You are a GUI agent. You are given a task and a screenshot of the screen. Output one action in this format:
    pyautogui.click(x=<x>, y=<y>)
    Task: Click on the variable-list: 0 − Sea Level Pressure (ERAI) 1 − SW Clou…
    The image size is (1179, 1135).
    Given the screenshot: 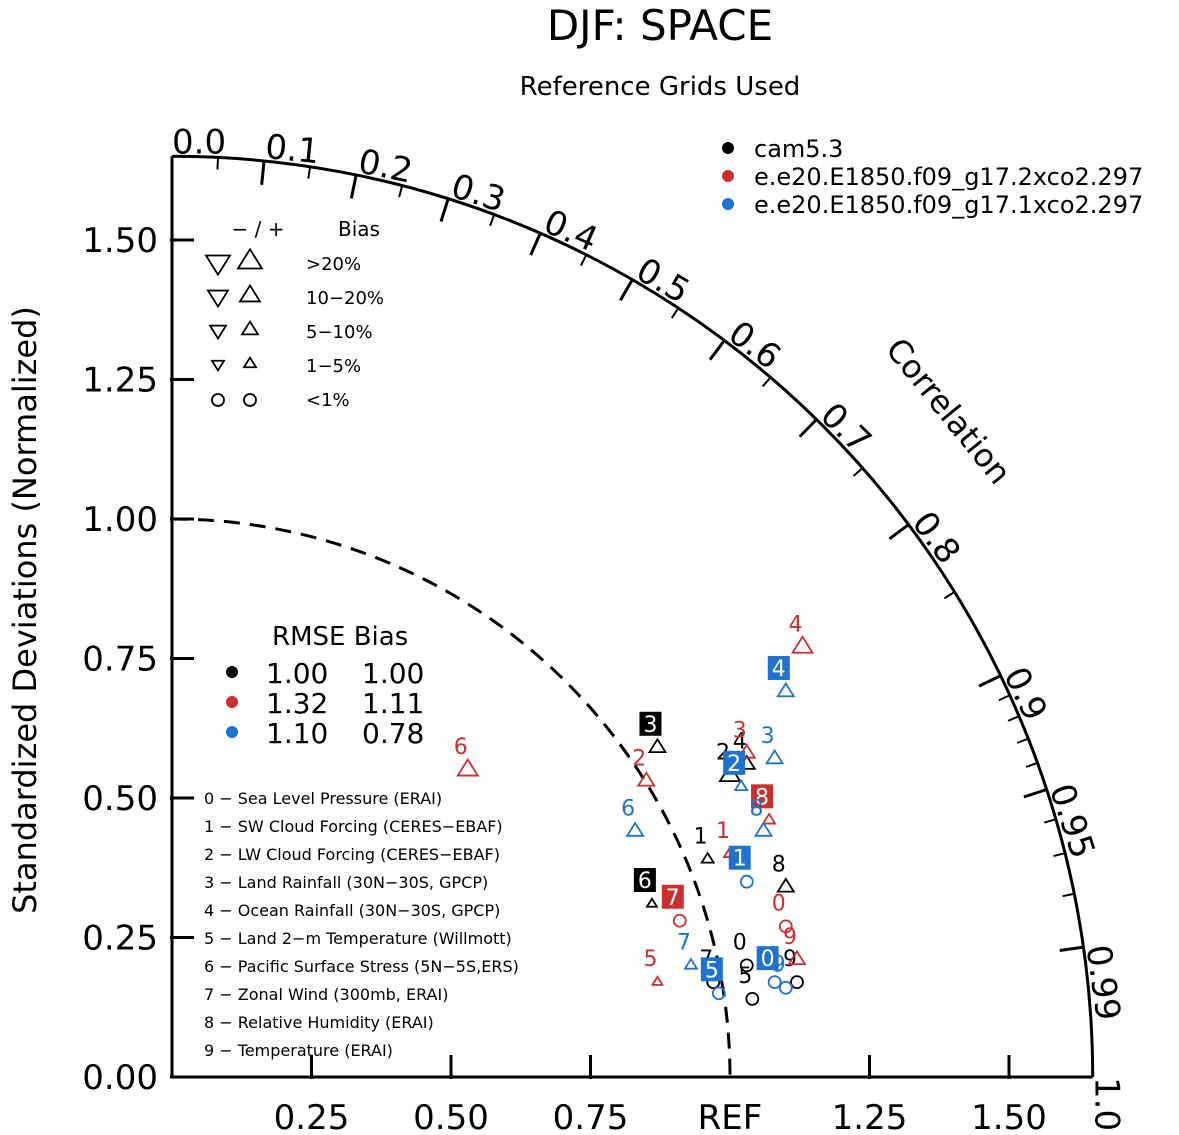 What is the action you would take?
    pyautogui.click(x=361, y=924)
    